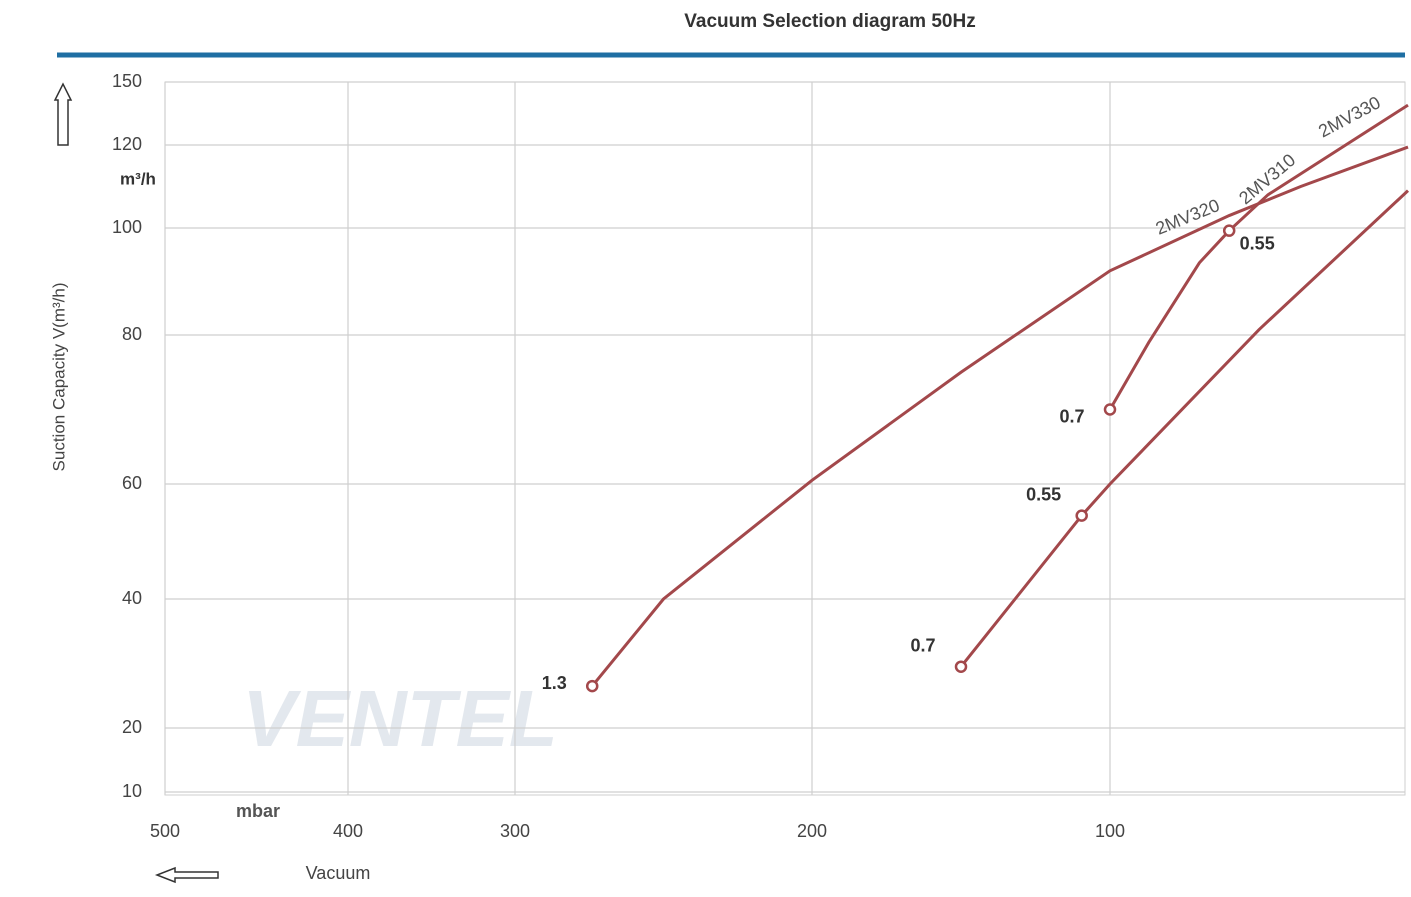 The image size is (1411, 897). What do you see at coordinates (132, 598) in the screenshot?
I see `y-tick-label: 40` at bounding box center [132, 598].